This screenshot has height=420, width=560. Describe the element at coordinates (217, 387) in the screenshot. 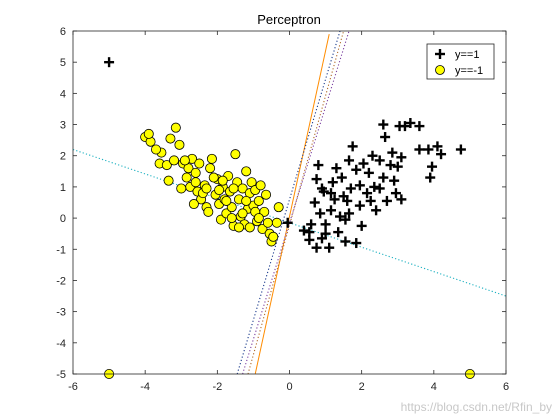

I see `x-tick-label-2: -2` at that location.